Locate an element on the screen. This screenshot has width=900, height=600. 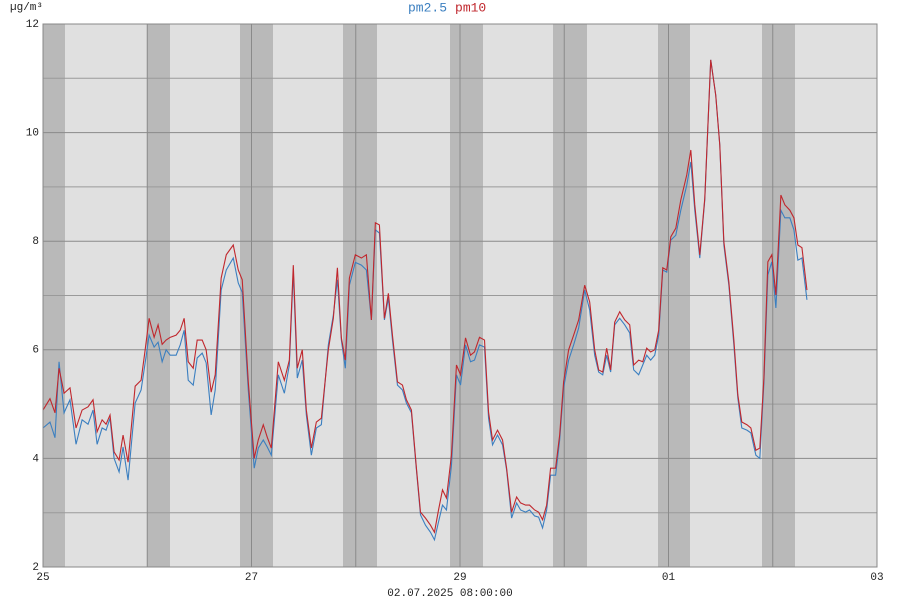
footer: 02.07.2025 08:00:00 is located at coordinates (449, 594).